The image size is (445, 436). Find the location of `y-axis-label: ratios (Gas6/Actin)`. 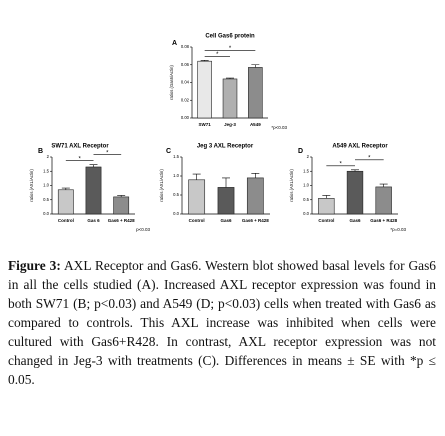

y-axis-label: ratios (Gas6/Actin) is located at coordinates (171, 82).